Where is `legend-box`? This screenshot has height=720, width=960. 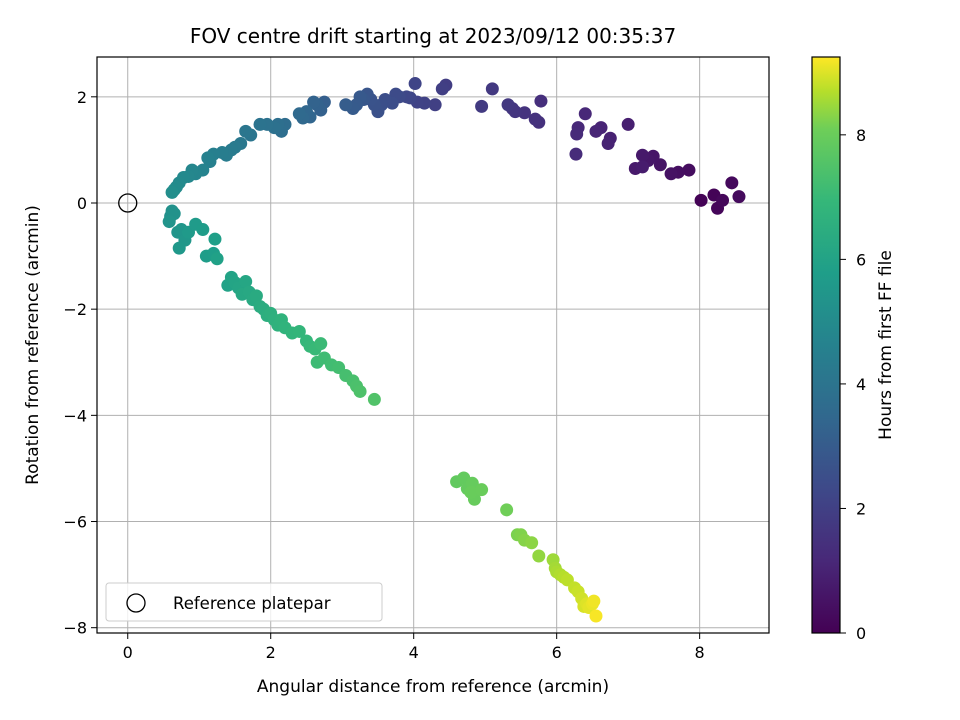 legend-box is located at coordinates (244, 602).